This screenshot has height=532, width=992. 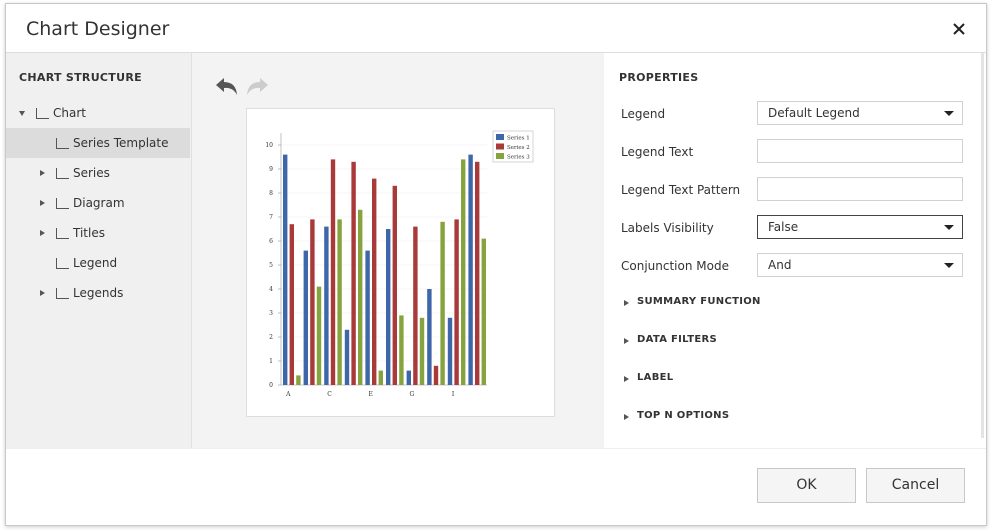 What do you see at coordinates (915, 485) in the screenshot?
I see `cancel-button: Cancel` at bounding box center [915, 485].